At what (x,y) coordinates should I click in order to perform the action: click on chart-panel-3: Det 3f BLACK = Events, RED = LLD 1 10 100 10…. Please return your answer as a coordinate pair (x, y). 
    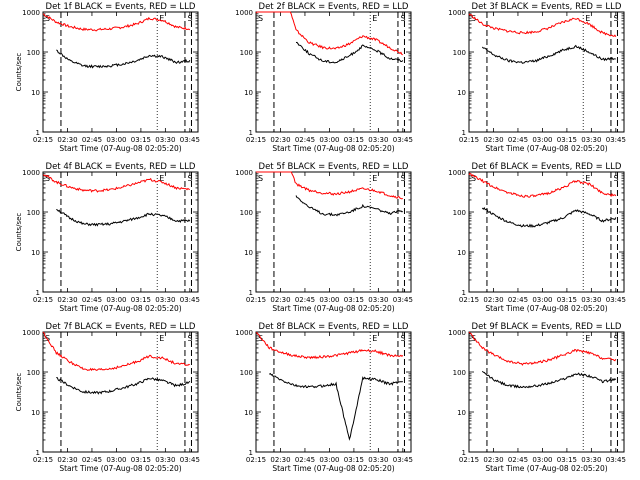
    Looking at the image, I should click on (537, 77).